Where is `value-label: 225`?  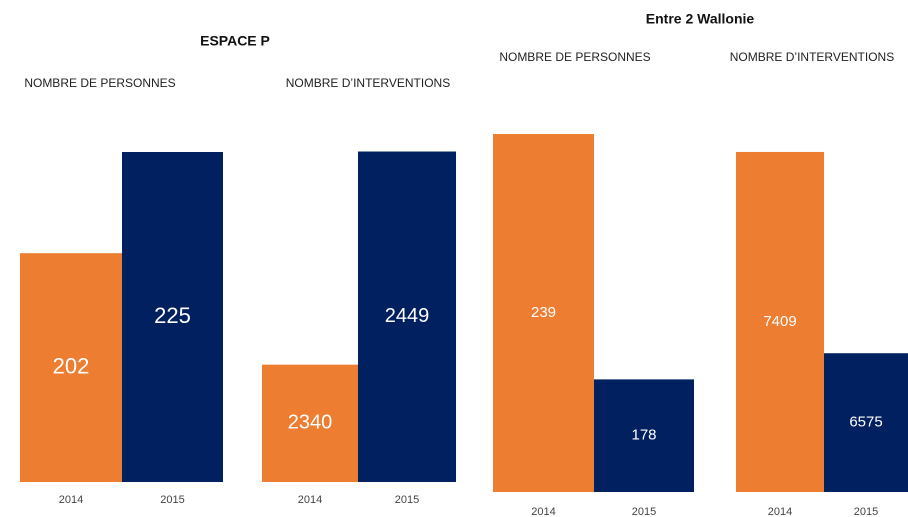
value-label: 225 is located at coordinates (172, 315).